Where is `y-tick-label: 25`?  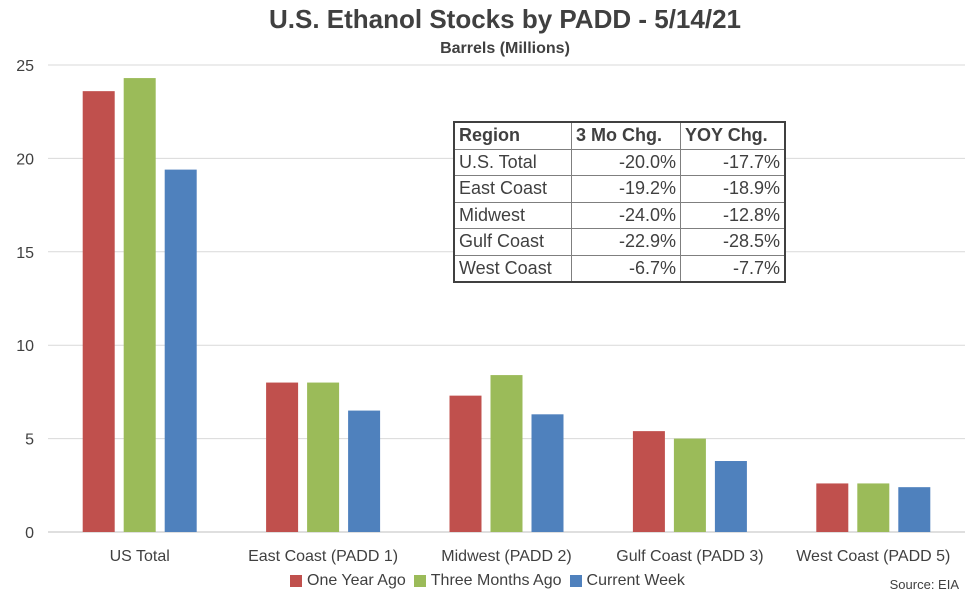 y-tick-label: 25 is located at coordinates (25, 66).